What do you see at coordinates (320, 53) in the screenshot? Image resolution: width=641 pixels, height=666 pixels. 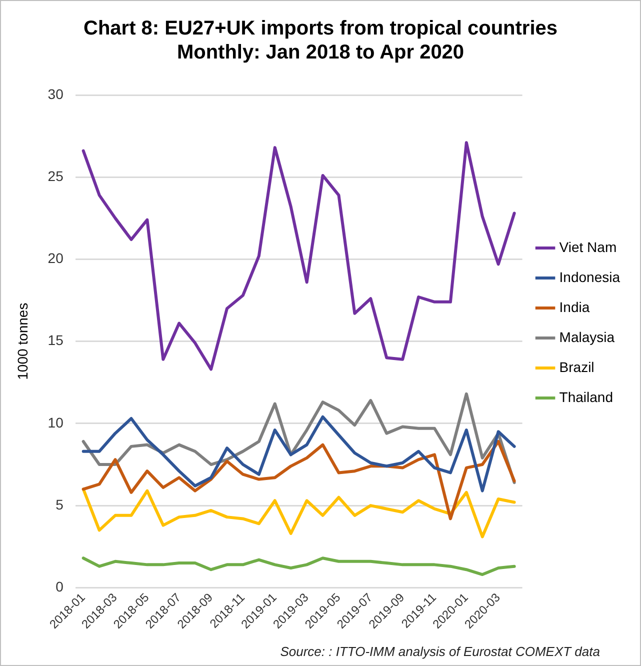 I see `chart-subtitle: Monthly: Jan 2018 to Apr 2020` at bounding box center [320, 53].